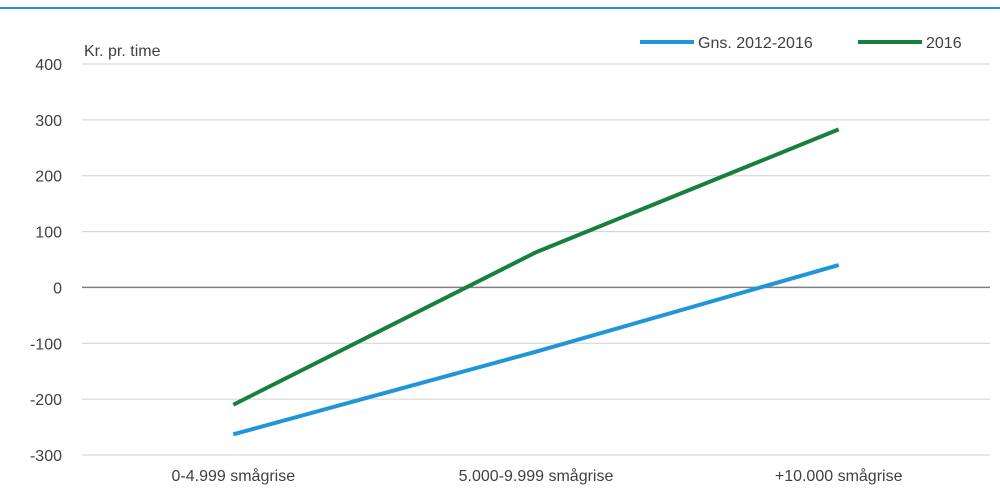  Describe the element at coordinates (122, 51) in the screenshot. I see `y-axis-label: Kr. pr. time` at that location.